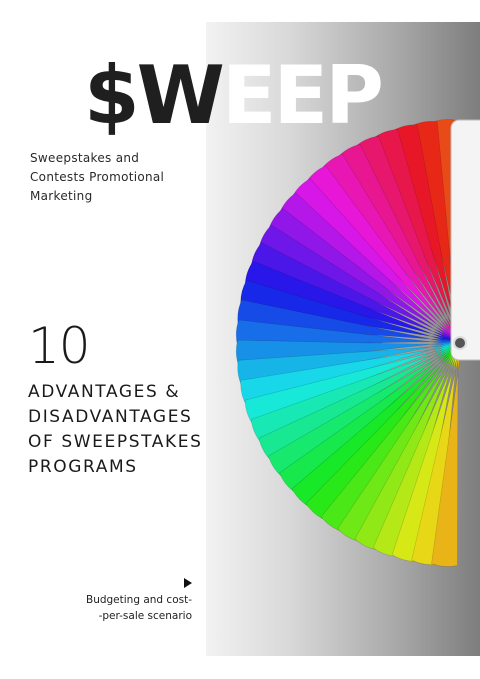 The image size is (480, 679). What do you see at coordinates (83, 467) in the screenshot?
I see `headline-line: PROGRAMS` at bounding box center [83, 467].